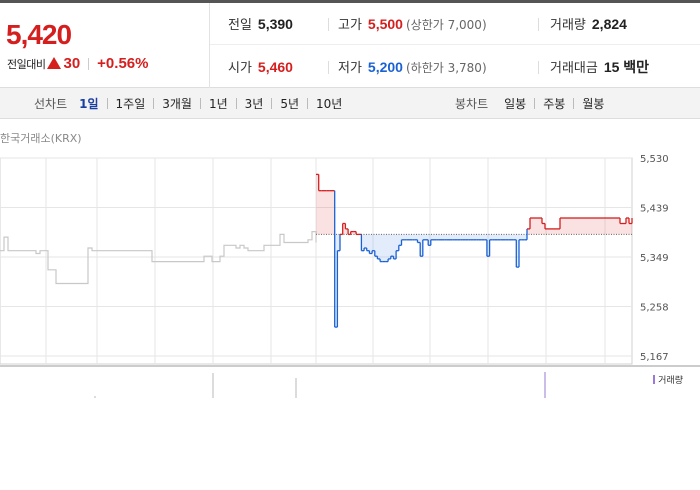 The width and height of the screenshot is (700, 490). I want to click on change-row: 전일대비 30 +0.56%, so click(77, 63).